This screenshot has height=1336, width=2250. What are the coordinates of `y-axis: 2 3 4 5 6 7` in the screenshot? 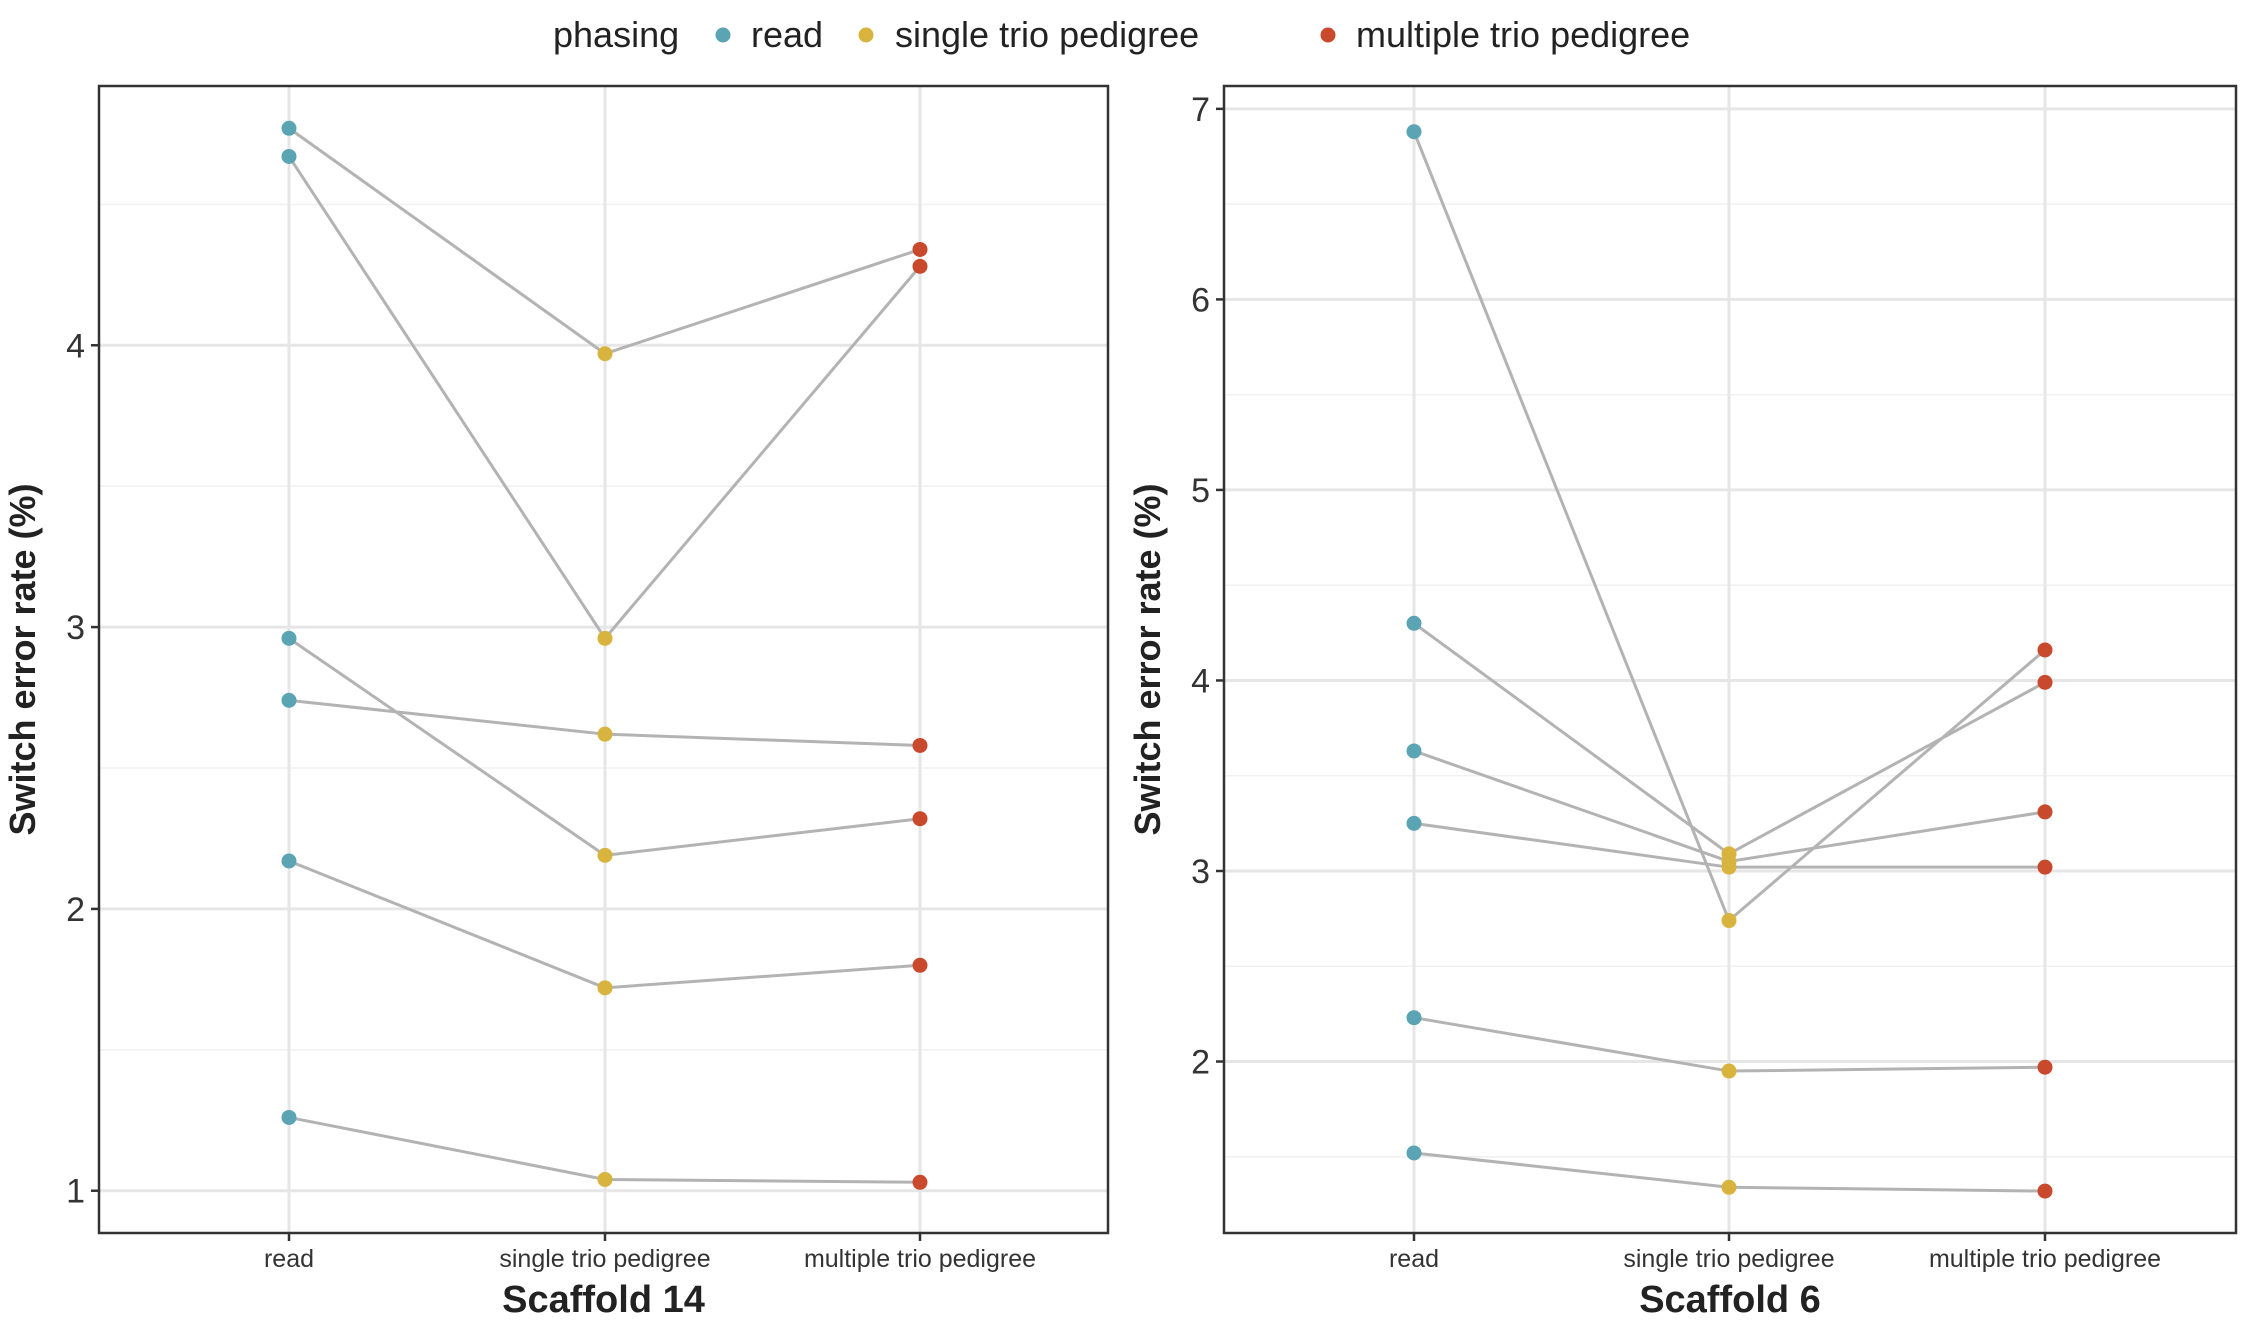 It's located at (1207, 586).